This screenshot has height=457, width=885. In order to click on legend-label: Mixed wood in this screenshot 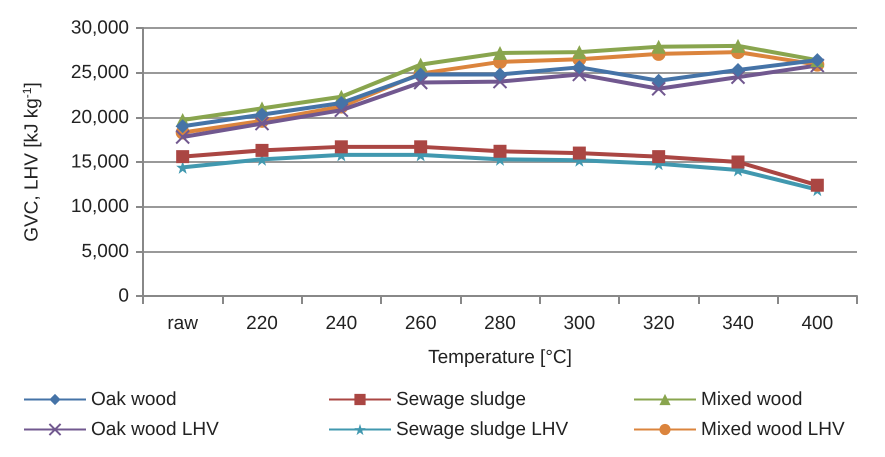, I will do `click(751, 399)`.